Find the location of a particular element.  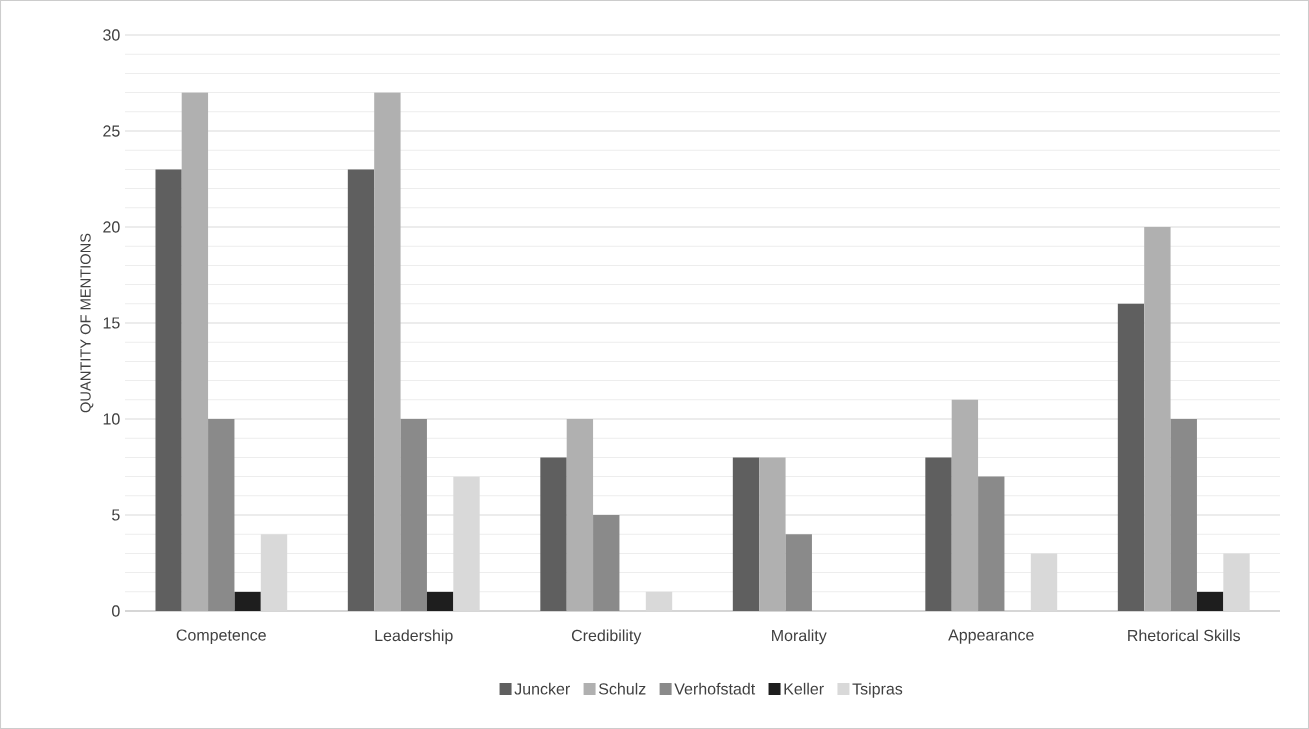

y-tick-label: 10 is located at coordinates (111, 419).